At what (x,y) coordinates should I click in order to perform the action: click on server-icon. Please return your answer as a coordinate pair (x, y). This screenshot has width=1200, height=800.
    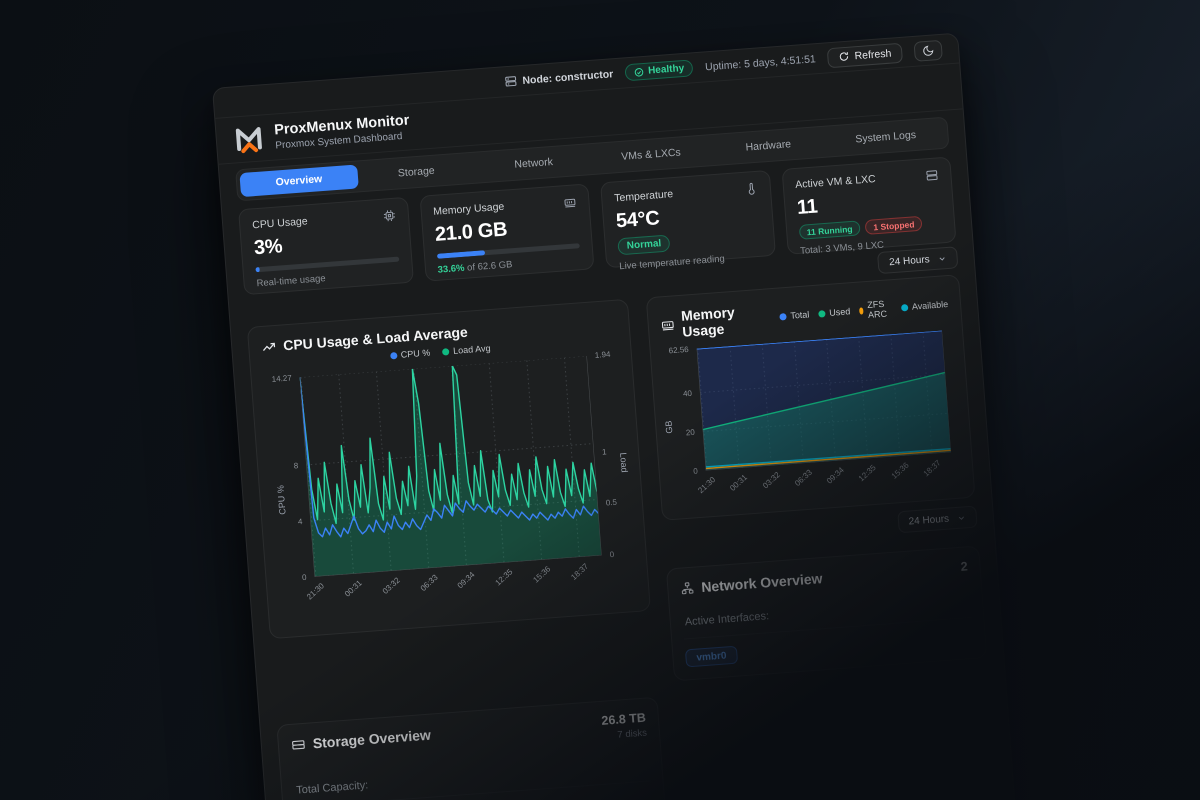
    Looking at the image, I should click on (511, 81).